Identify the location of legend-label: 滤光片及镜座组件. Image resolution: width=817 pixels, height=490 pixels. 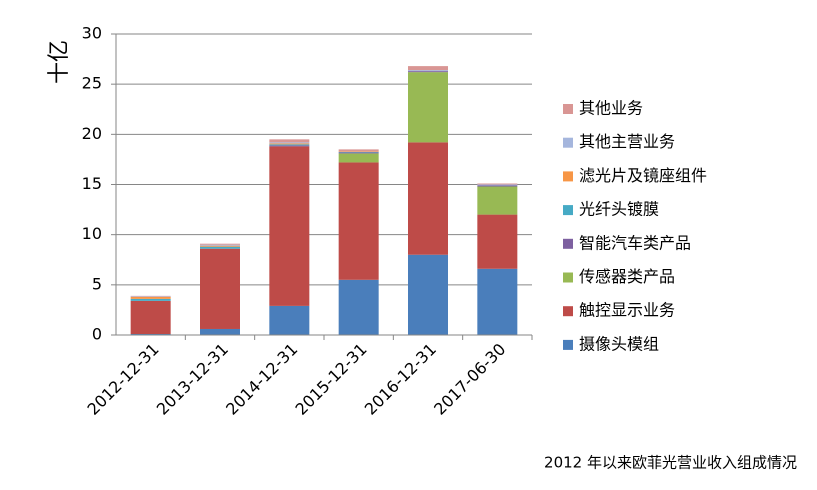
(643, 175).